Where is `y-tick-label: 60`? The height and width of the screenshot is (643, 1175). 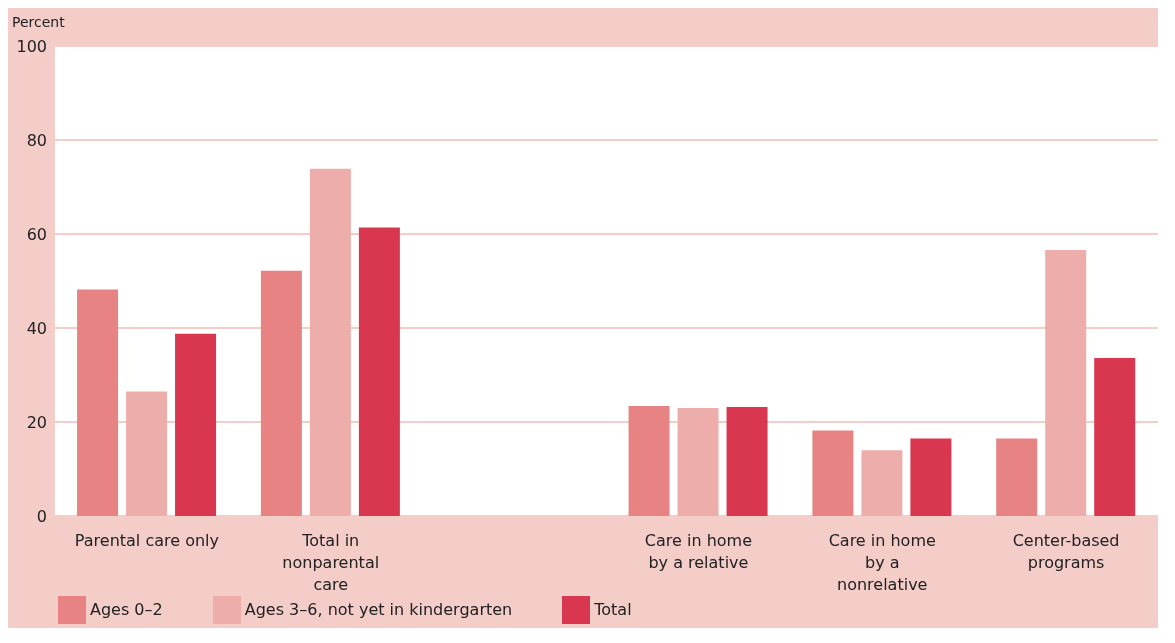
y-tick-label: 60 is located at coordinates (36, 234).